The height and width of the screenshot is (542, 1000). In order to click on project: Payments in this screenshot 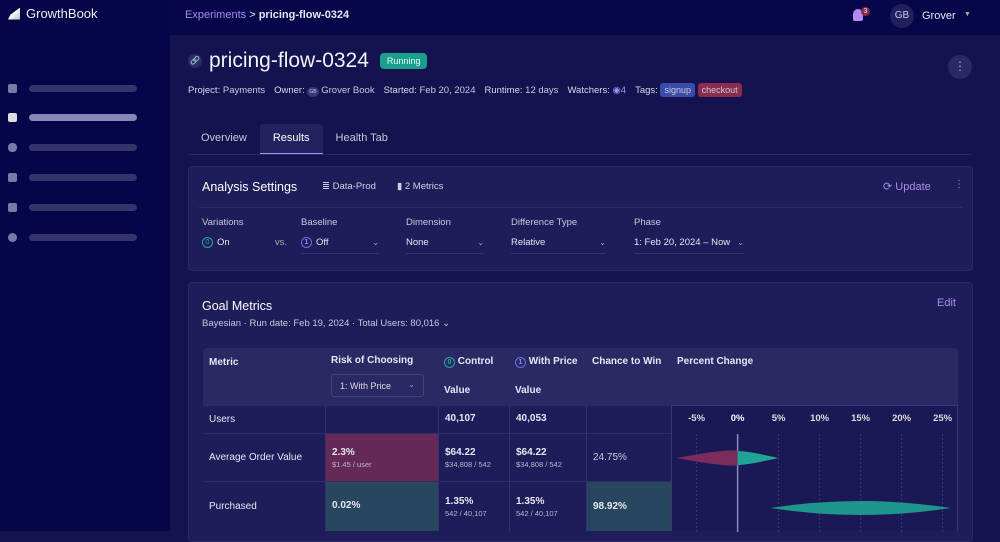, I will do `click(244, 90)`.